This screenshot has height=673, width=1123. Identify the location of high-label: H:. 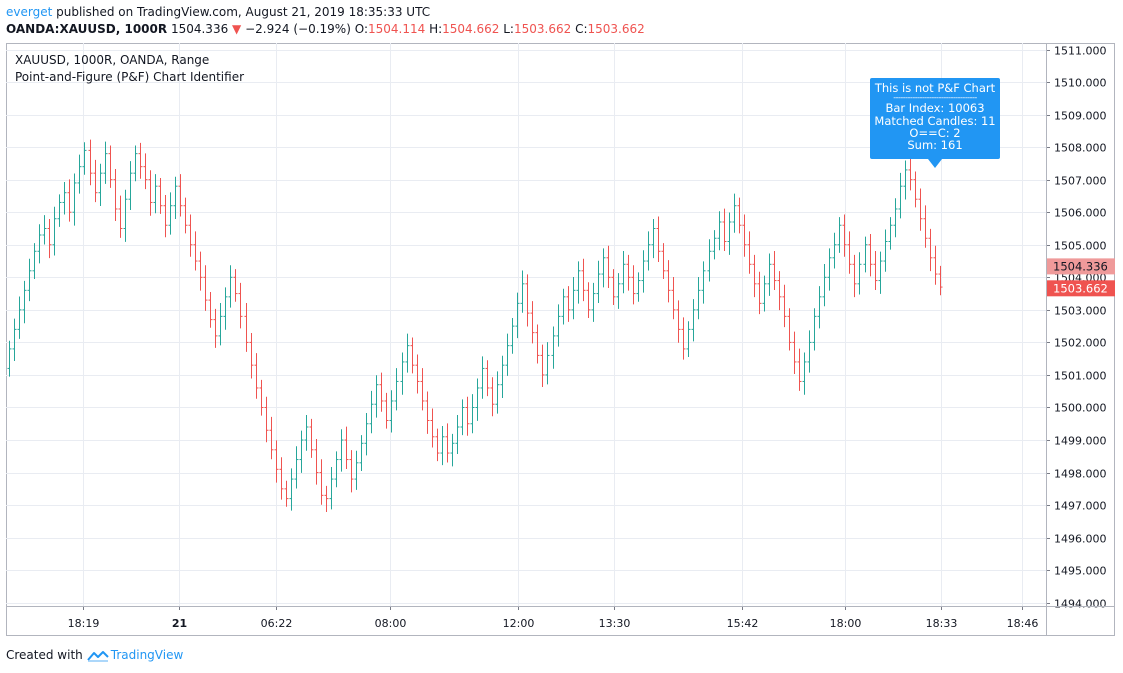
(436, 29).